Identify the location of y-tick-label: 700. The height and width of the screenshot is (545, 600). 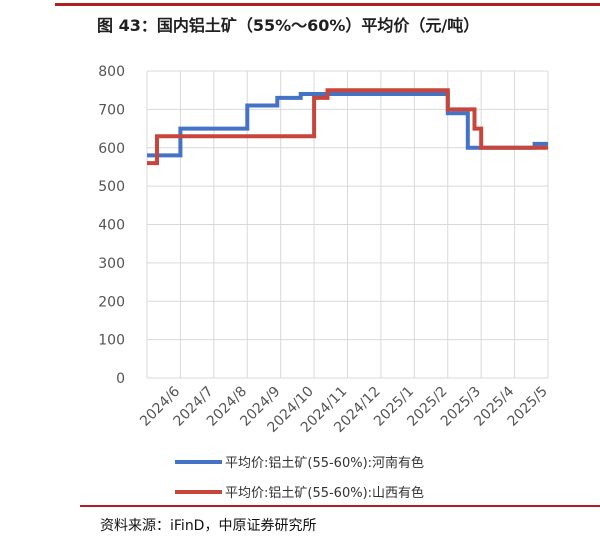
(111, 110).